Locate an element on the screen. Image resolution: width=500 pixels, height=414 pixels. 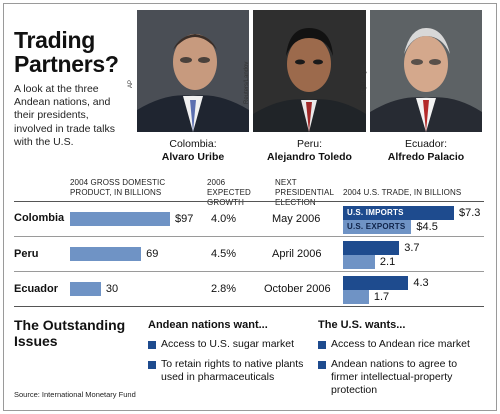
election-ecuador: October 2006 is located at coordinates (297, 289).